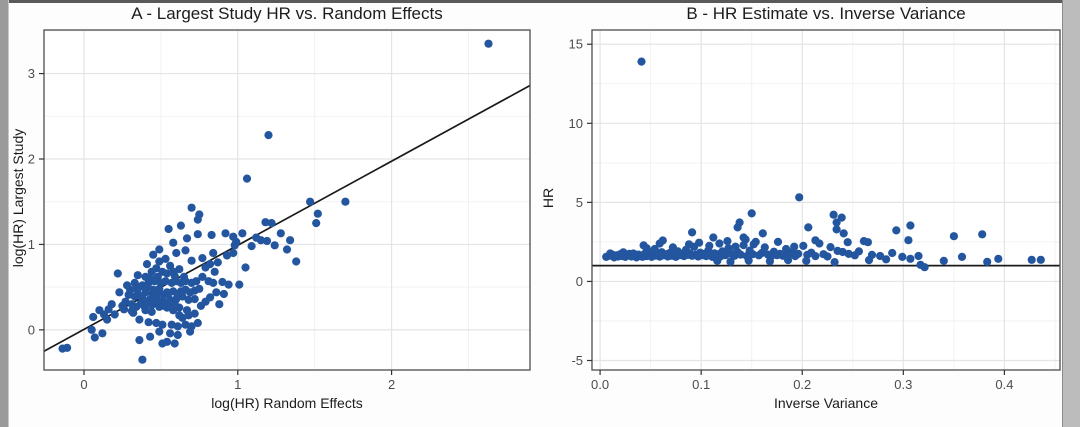 The width and height of the screenshot is (1080, 427). I want to click on window-left-edge, so click(4, 213).